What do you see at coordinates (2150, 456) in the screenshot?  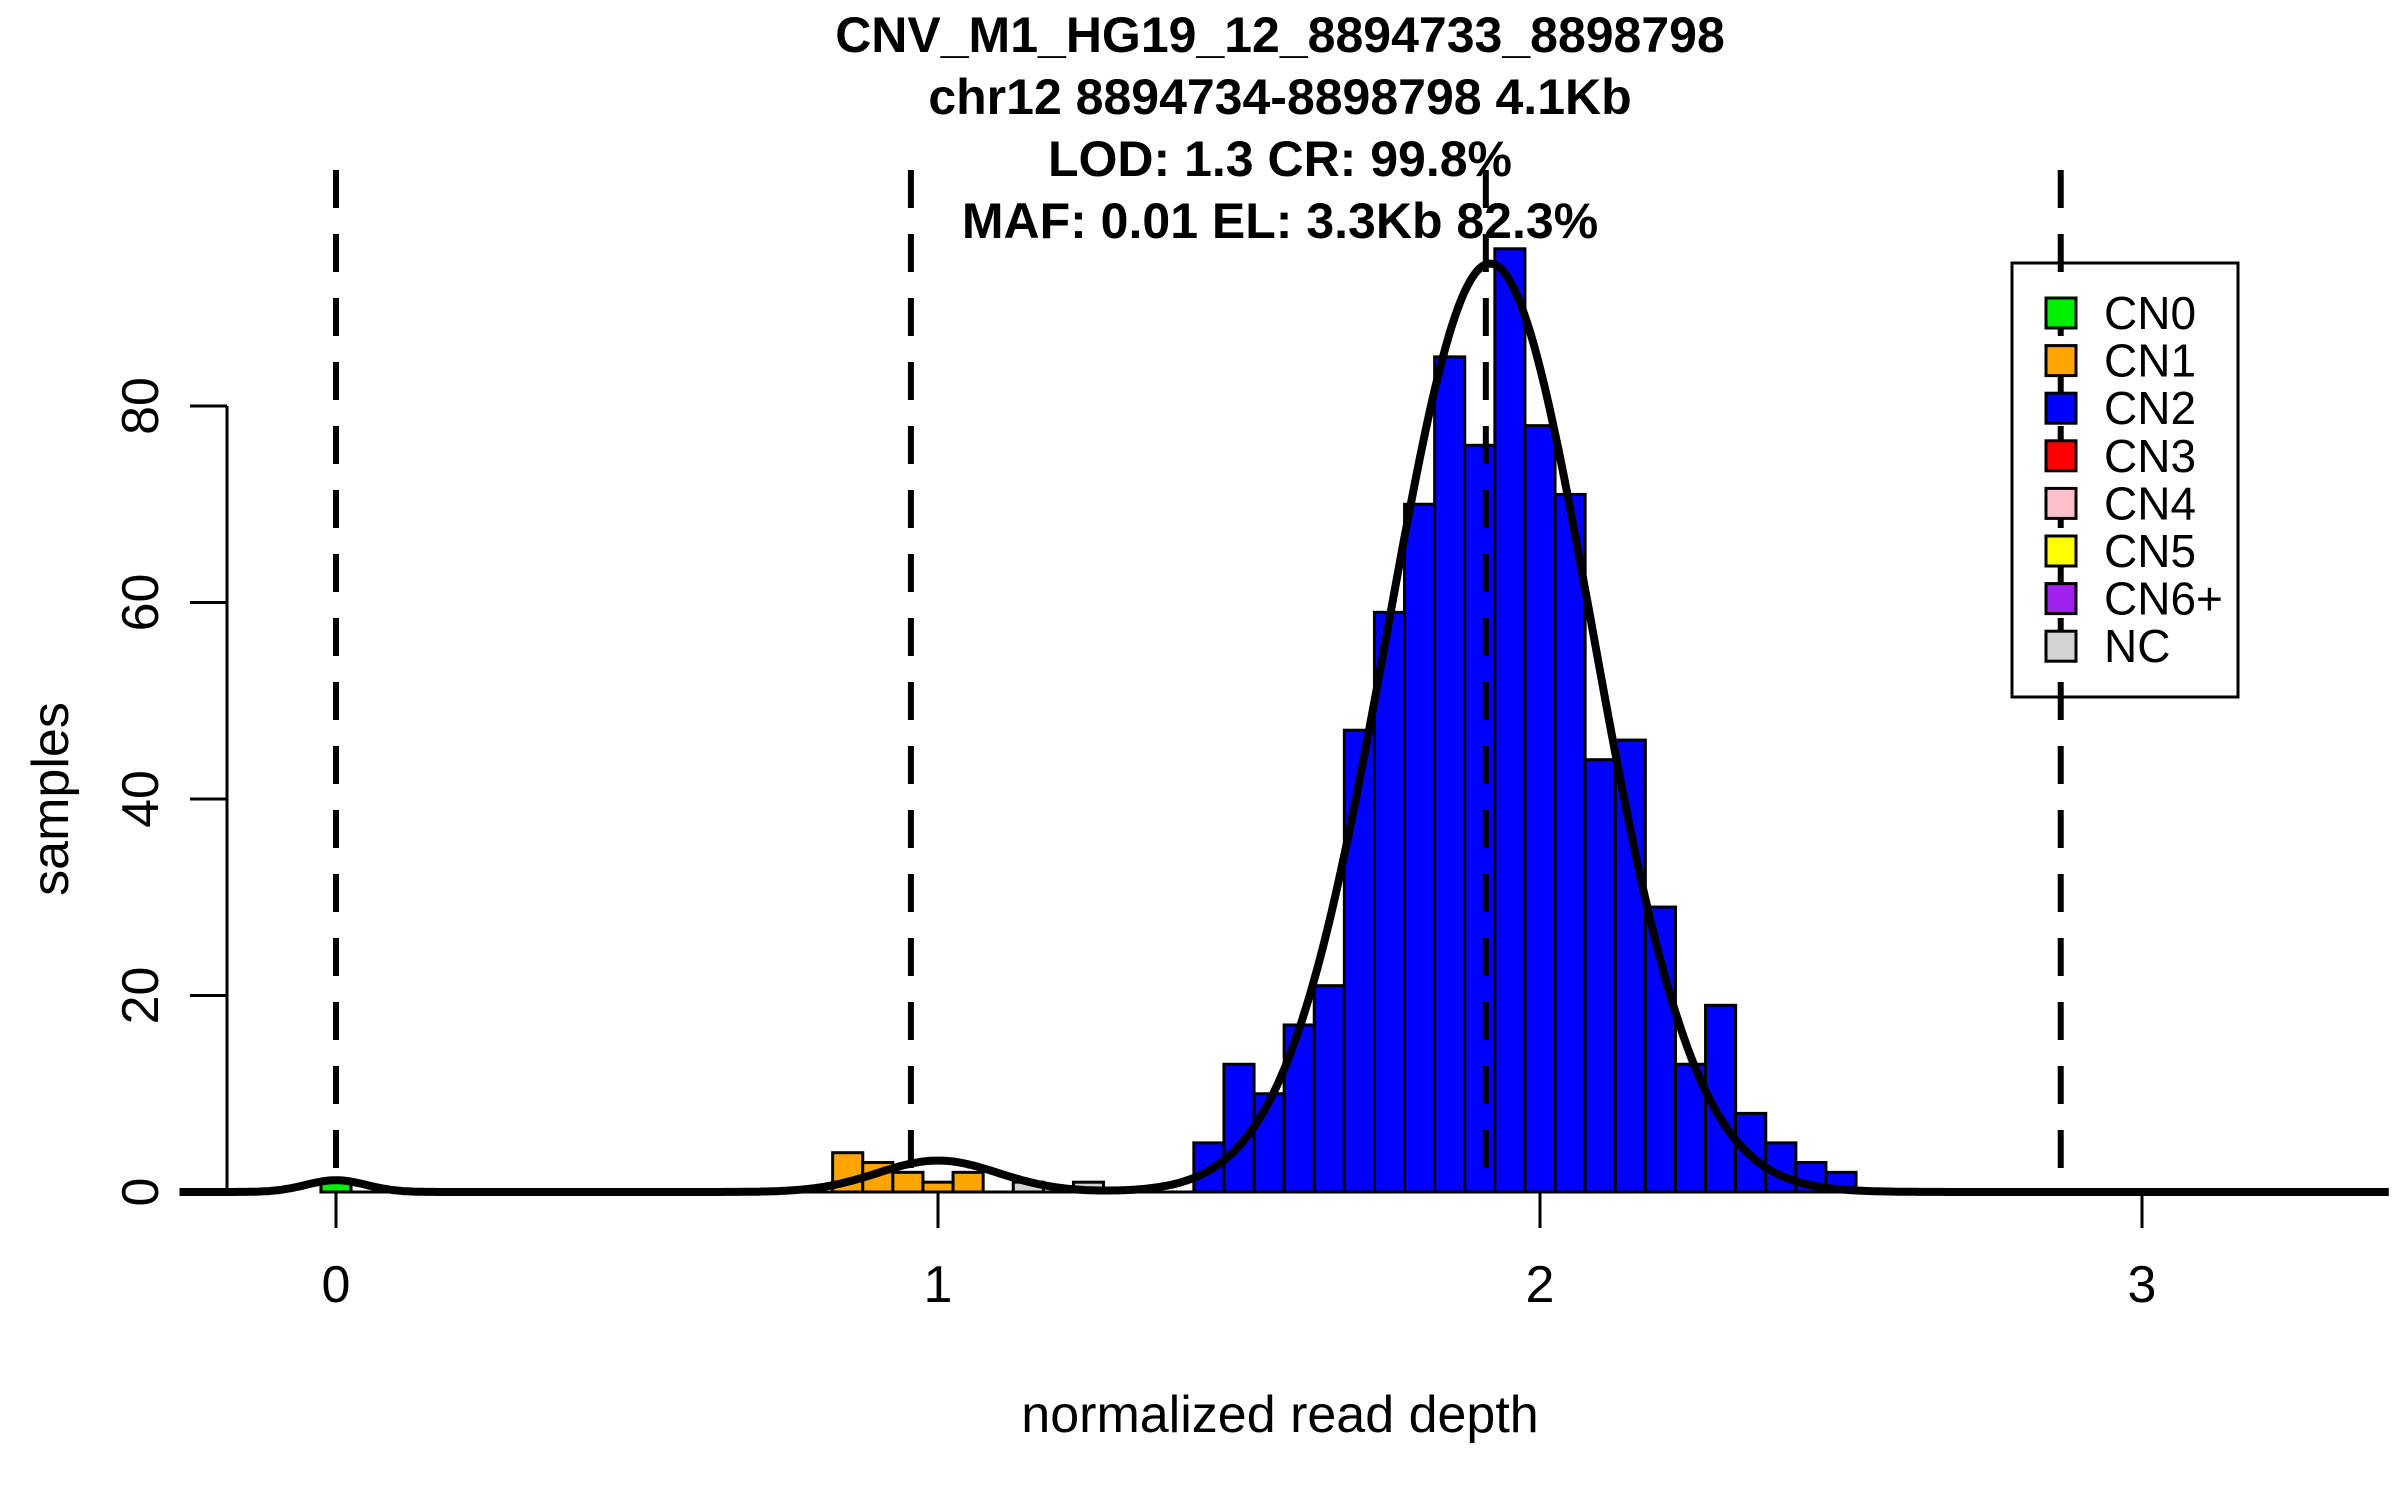 I see `legend-label-cn3: CN3` at bounding box center [2150, 456].